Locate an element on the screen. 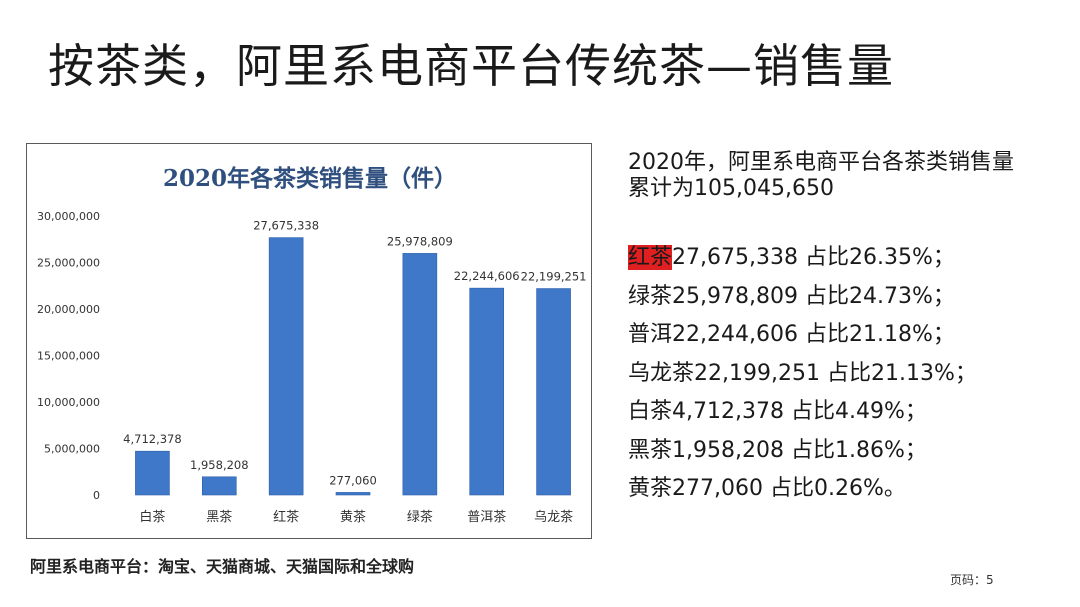 The height and width of the screenshot is (607, 1080). page-number: 页码：5 is located at coordinates (972, 580).